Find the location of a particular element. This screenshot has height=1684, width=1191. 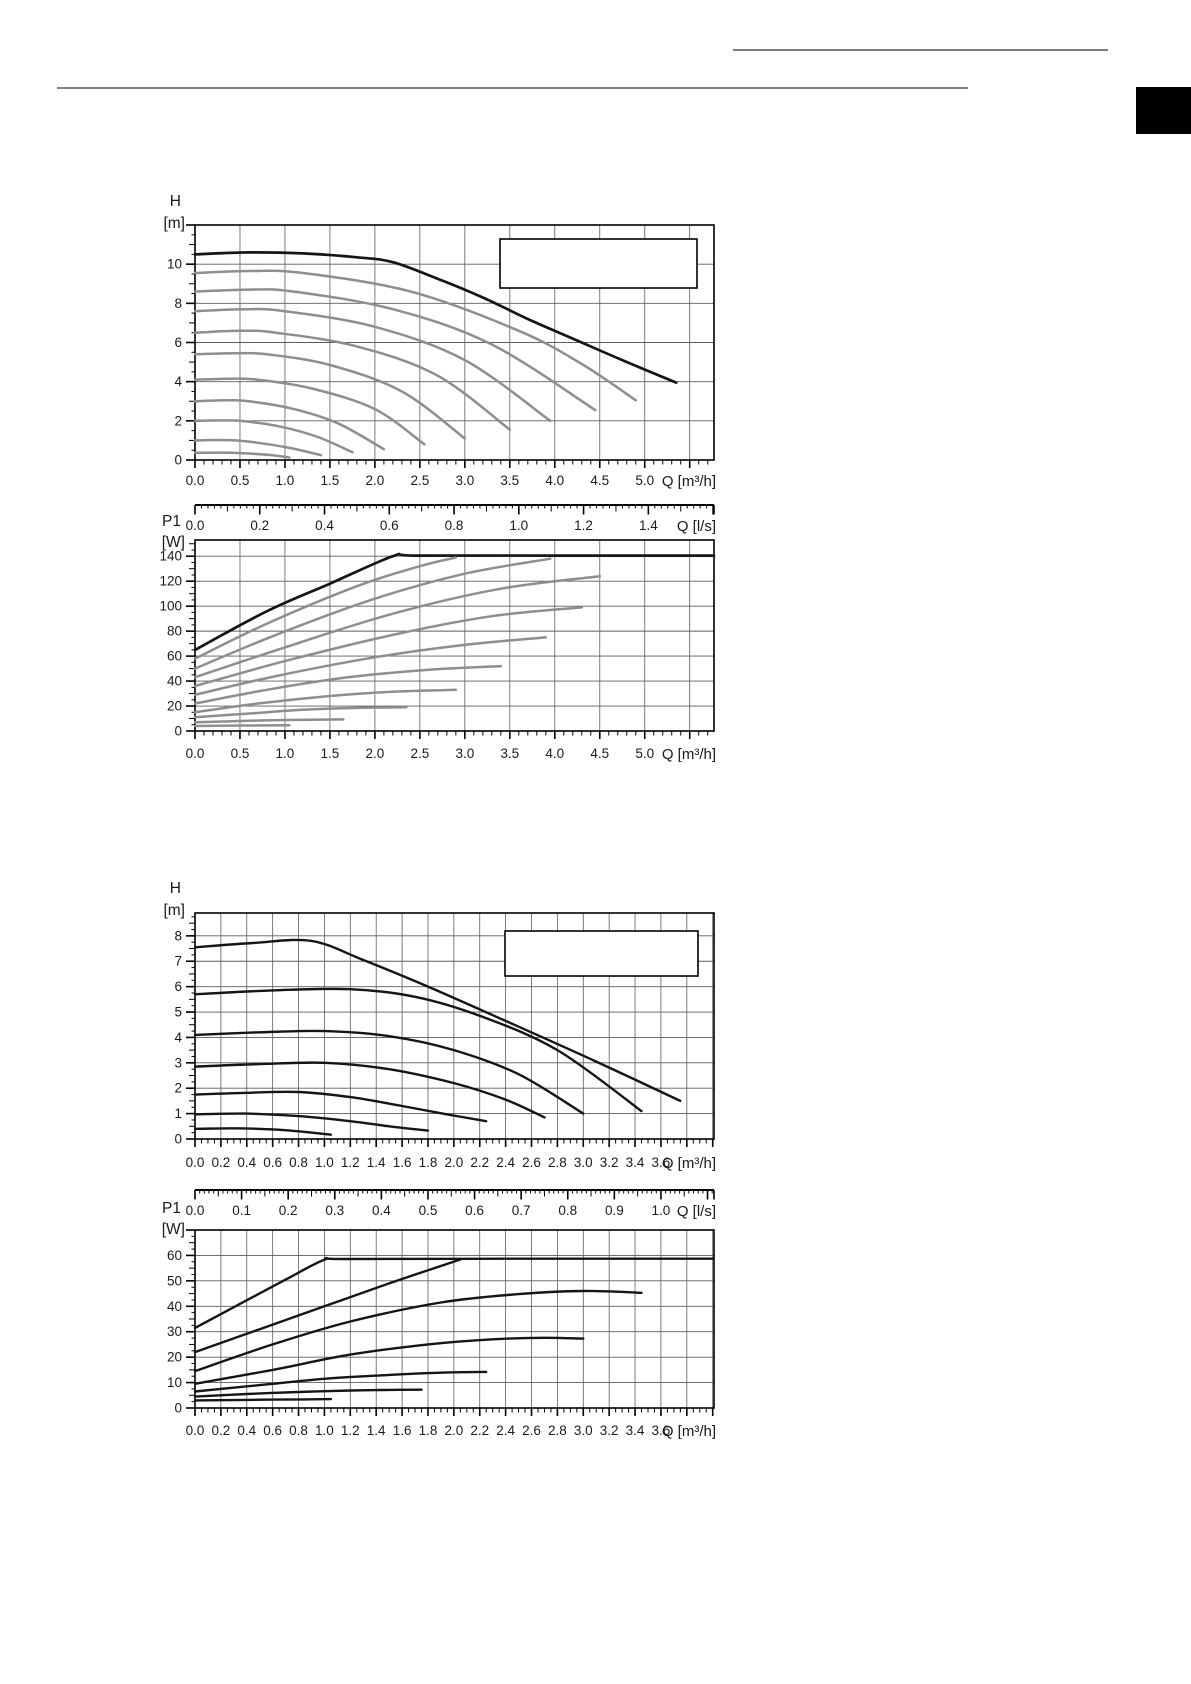

y-axis-labels: 0 20 40 60 80 100 120 140 is located at coordinates (170, 644).